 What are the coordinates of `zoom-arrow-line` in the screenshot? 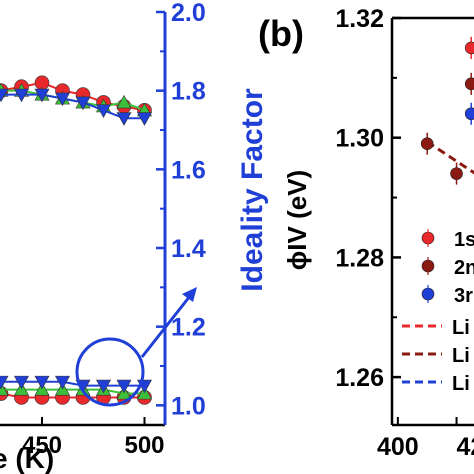 It's located at (166, 326).